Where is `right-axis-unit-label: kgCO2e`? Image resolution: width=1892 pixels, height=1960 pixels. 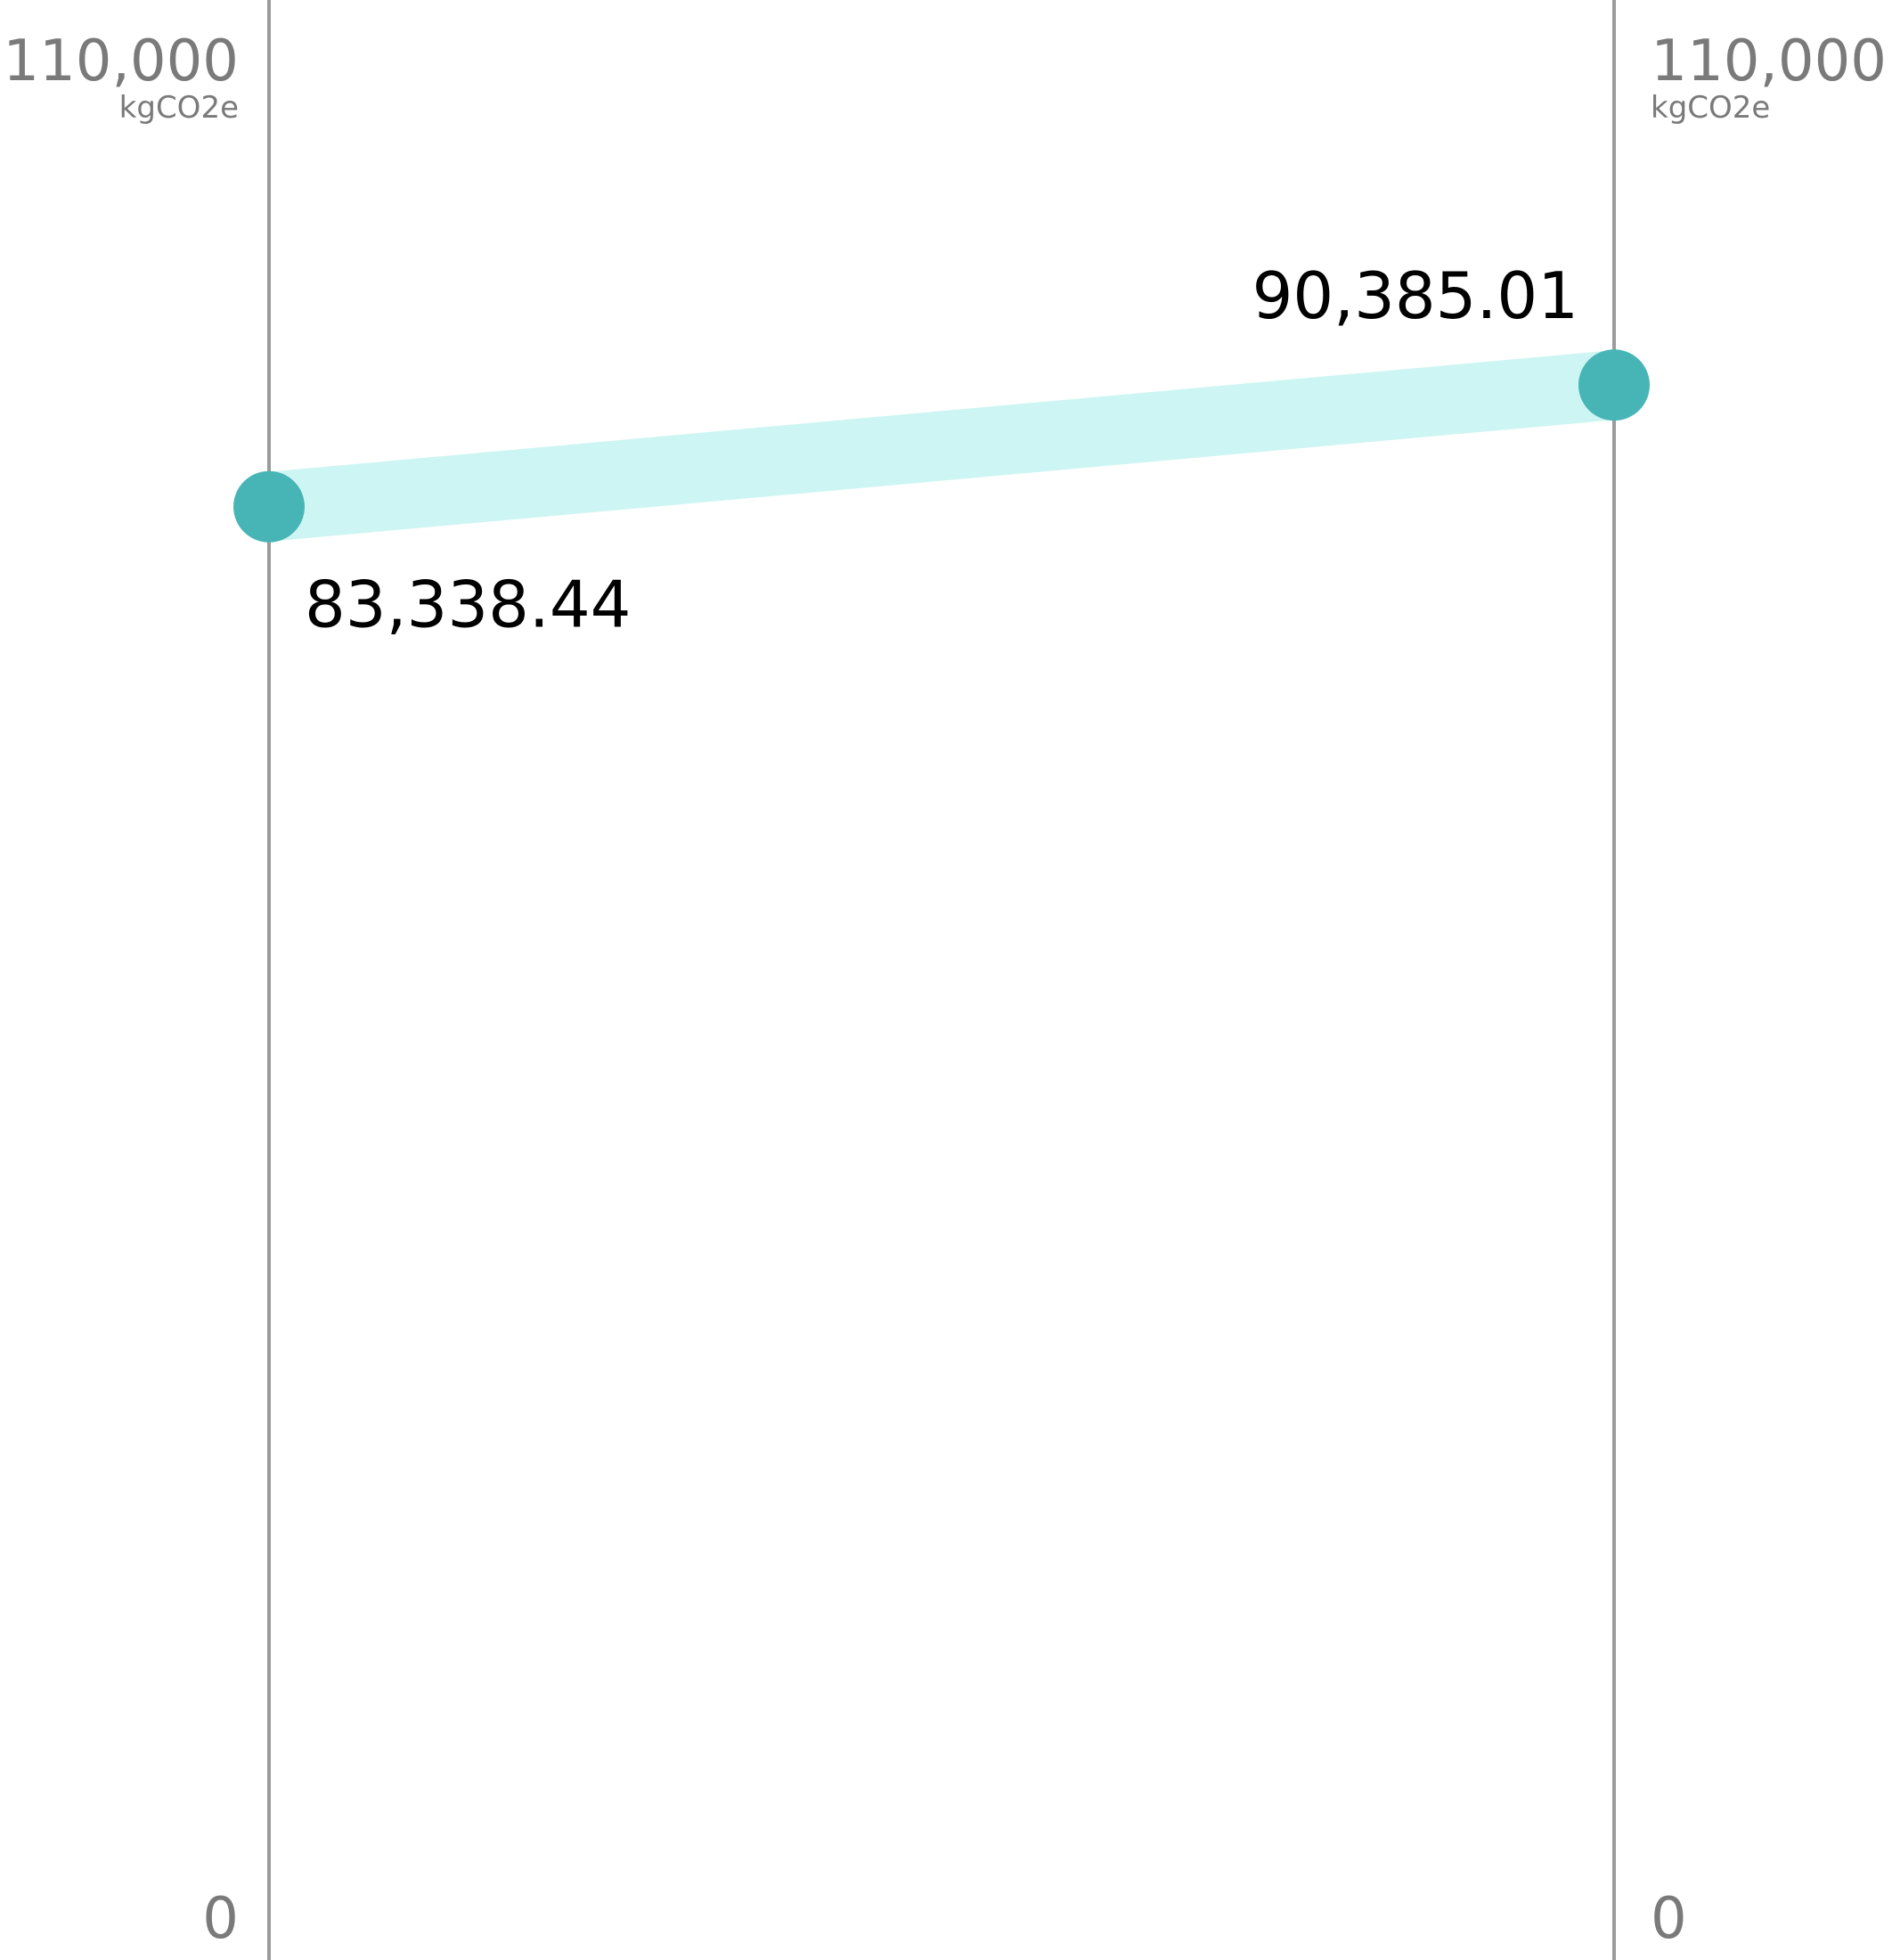
right-axis-unit-label: kgCO2e is located at coordinates (1710, 108).